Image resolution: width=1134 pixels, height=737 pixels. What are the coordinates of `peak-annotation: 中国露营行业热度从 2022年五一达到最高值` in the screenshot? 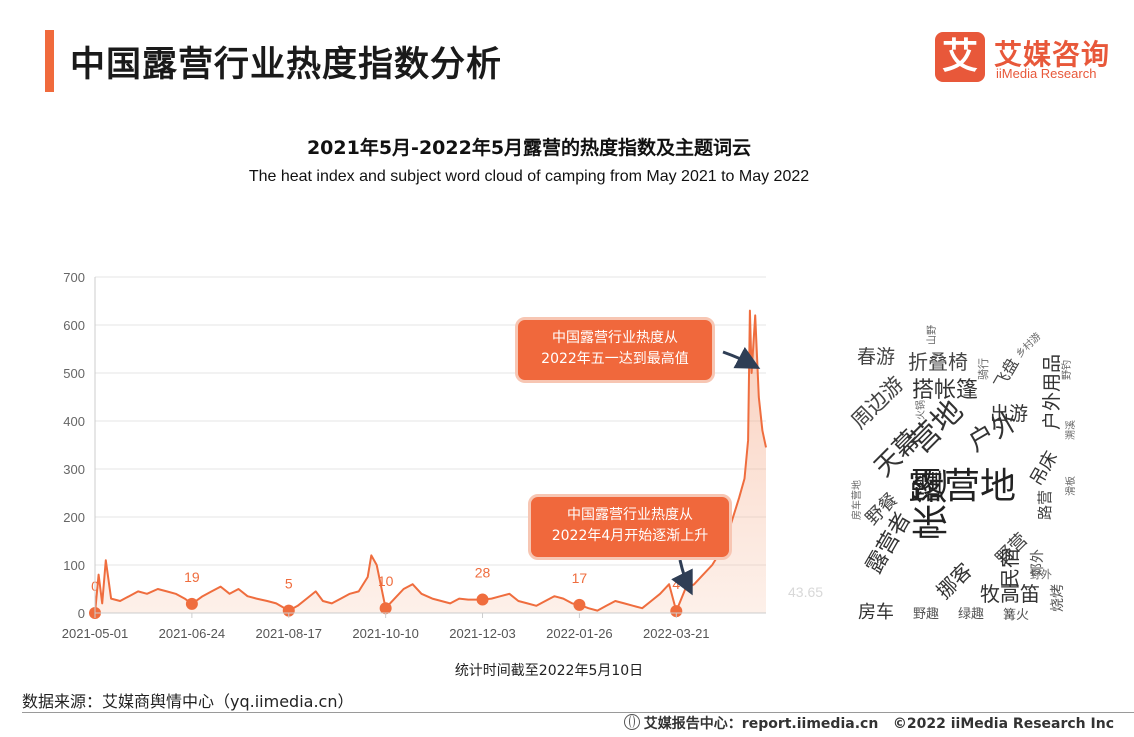 It's located at (615, 350).